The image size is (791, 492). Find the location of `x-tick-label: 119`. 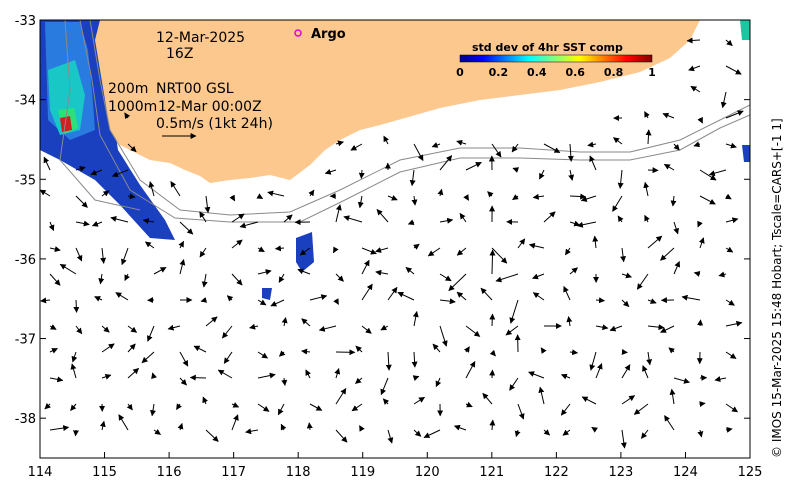

x-tick-label: 119 is located at coordinates (362, 472).